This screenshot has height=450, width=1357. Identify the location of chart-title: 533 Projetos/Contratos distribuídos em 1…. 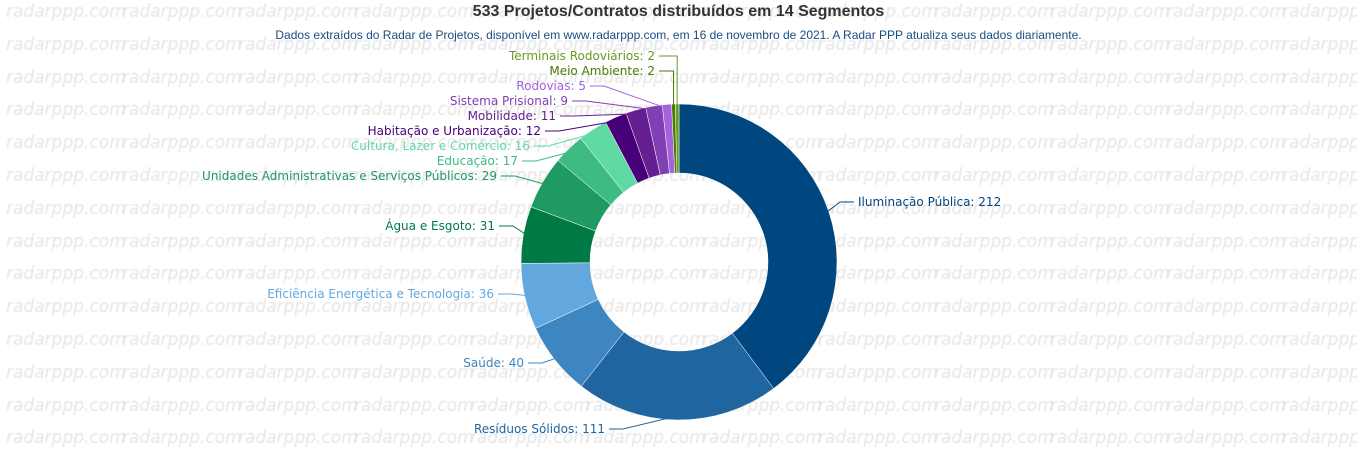
(678, 11).